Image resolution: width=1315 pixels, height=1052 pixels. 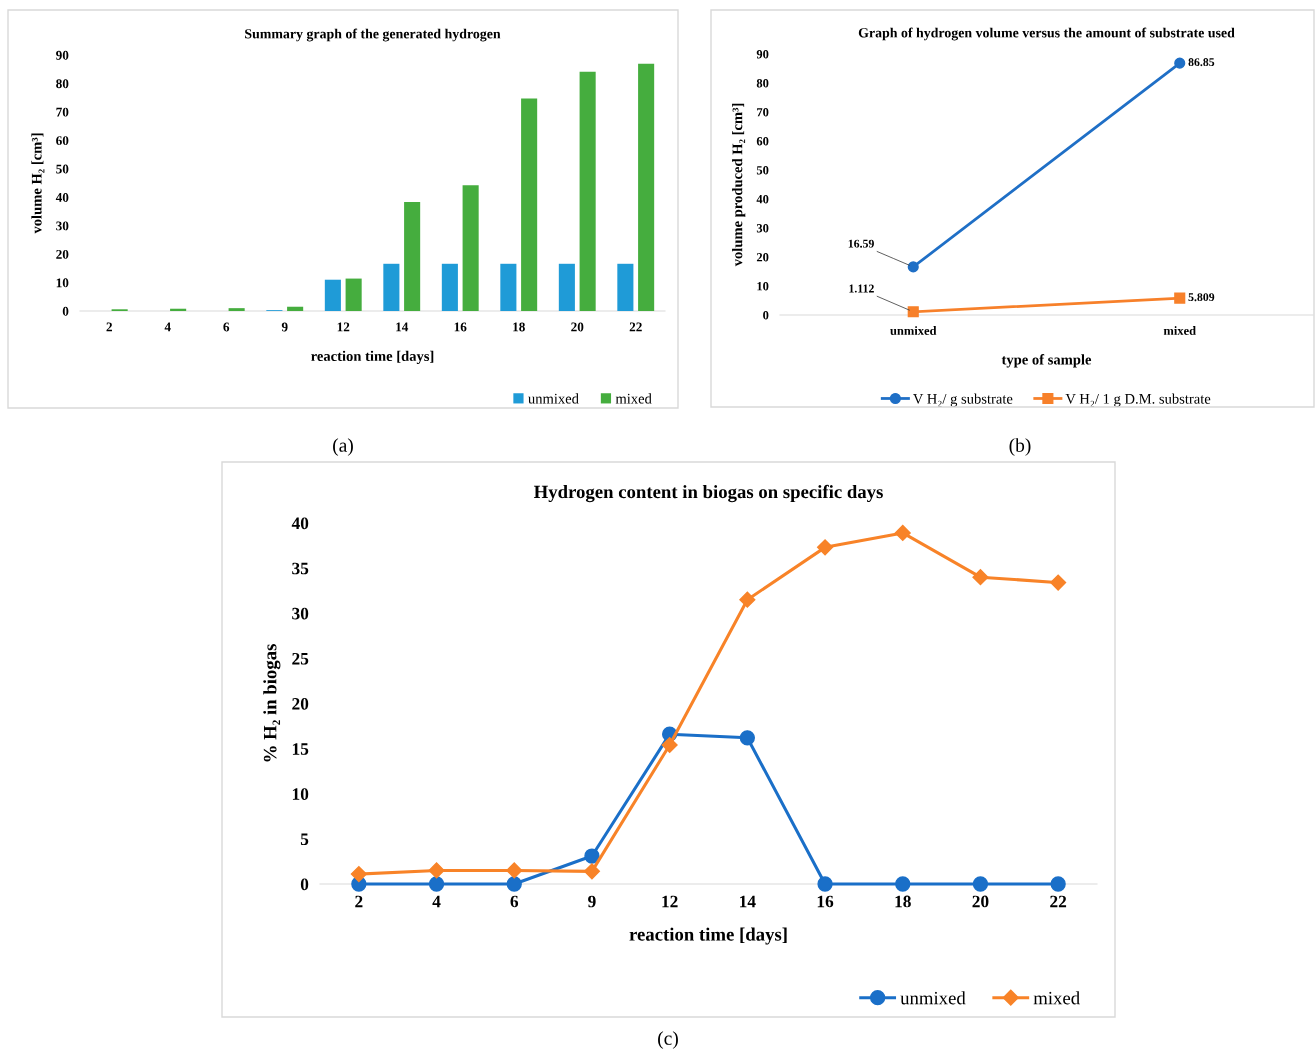 I want to click on chart-title: Summary graph of the generated hydrogen, so click(x=373, y=35).